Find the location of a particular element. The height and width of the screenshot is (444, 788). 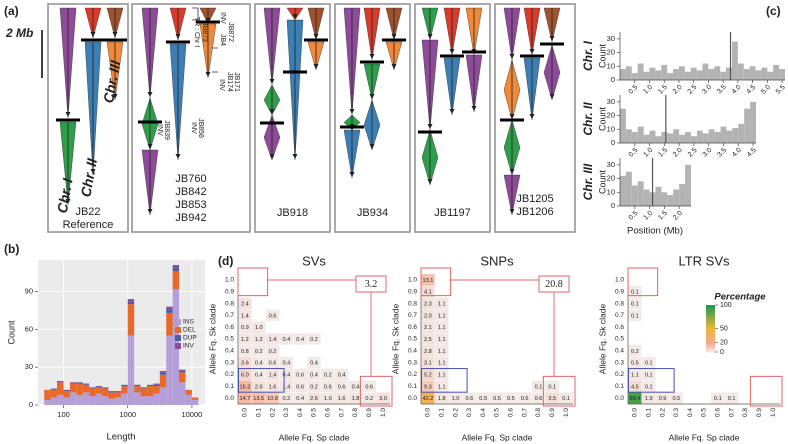

cell-label: 1.4 is located at coordinates (286, 387).